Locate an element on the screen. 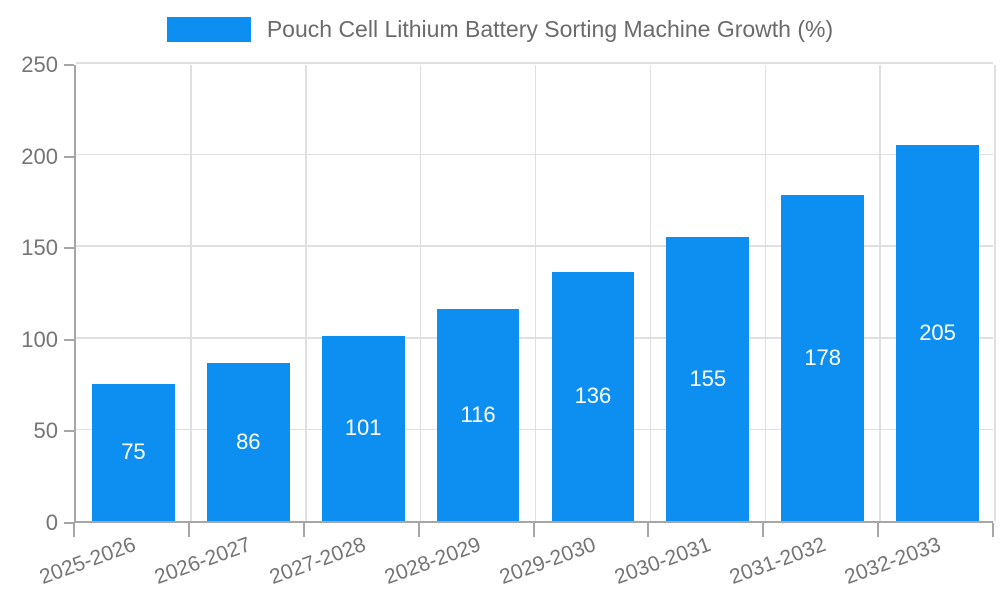 Image resolution: width=1000 pixels, height=613 pixels. bar-value-label: 155 is located at coordinates (708, 379).